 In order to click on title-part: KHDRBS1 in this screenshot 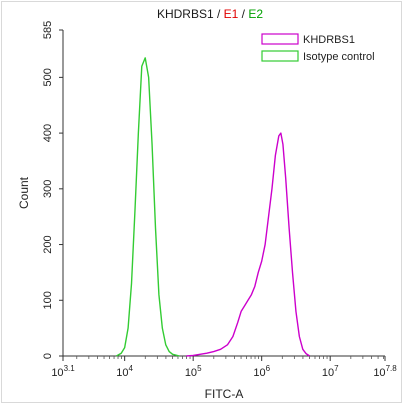, I will do `click(185, 14)`.